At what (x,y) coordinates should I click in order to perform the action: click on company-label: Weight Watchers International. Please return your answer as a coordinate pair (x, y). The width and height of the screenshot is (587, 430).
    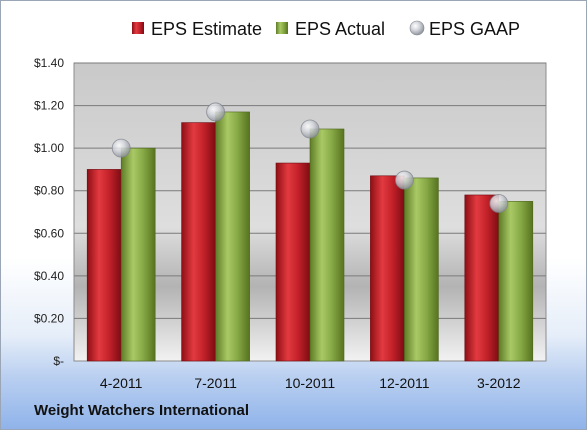
    Looking at the image, I should click on (142, 410).